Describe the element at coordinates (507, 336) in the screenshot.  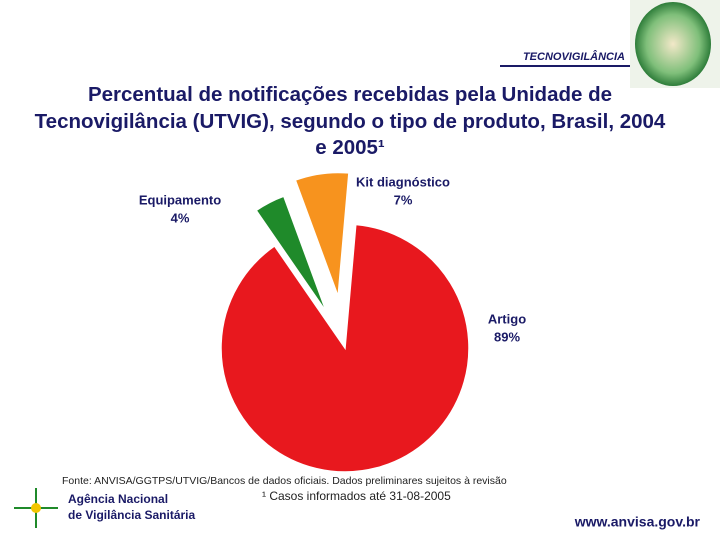
I see `slice-value: 89%` at that location.